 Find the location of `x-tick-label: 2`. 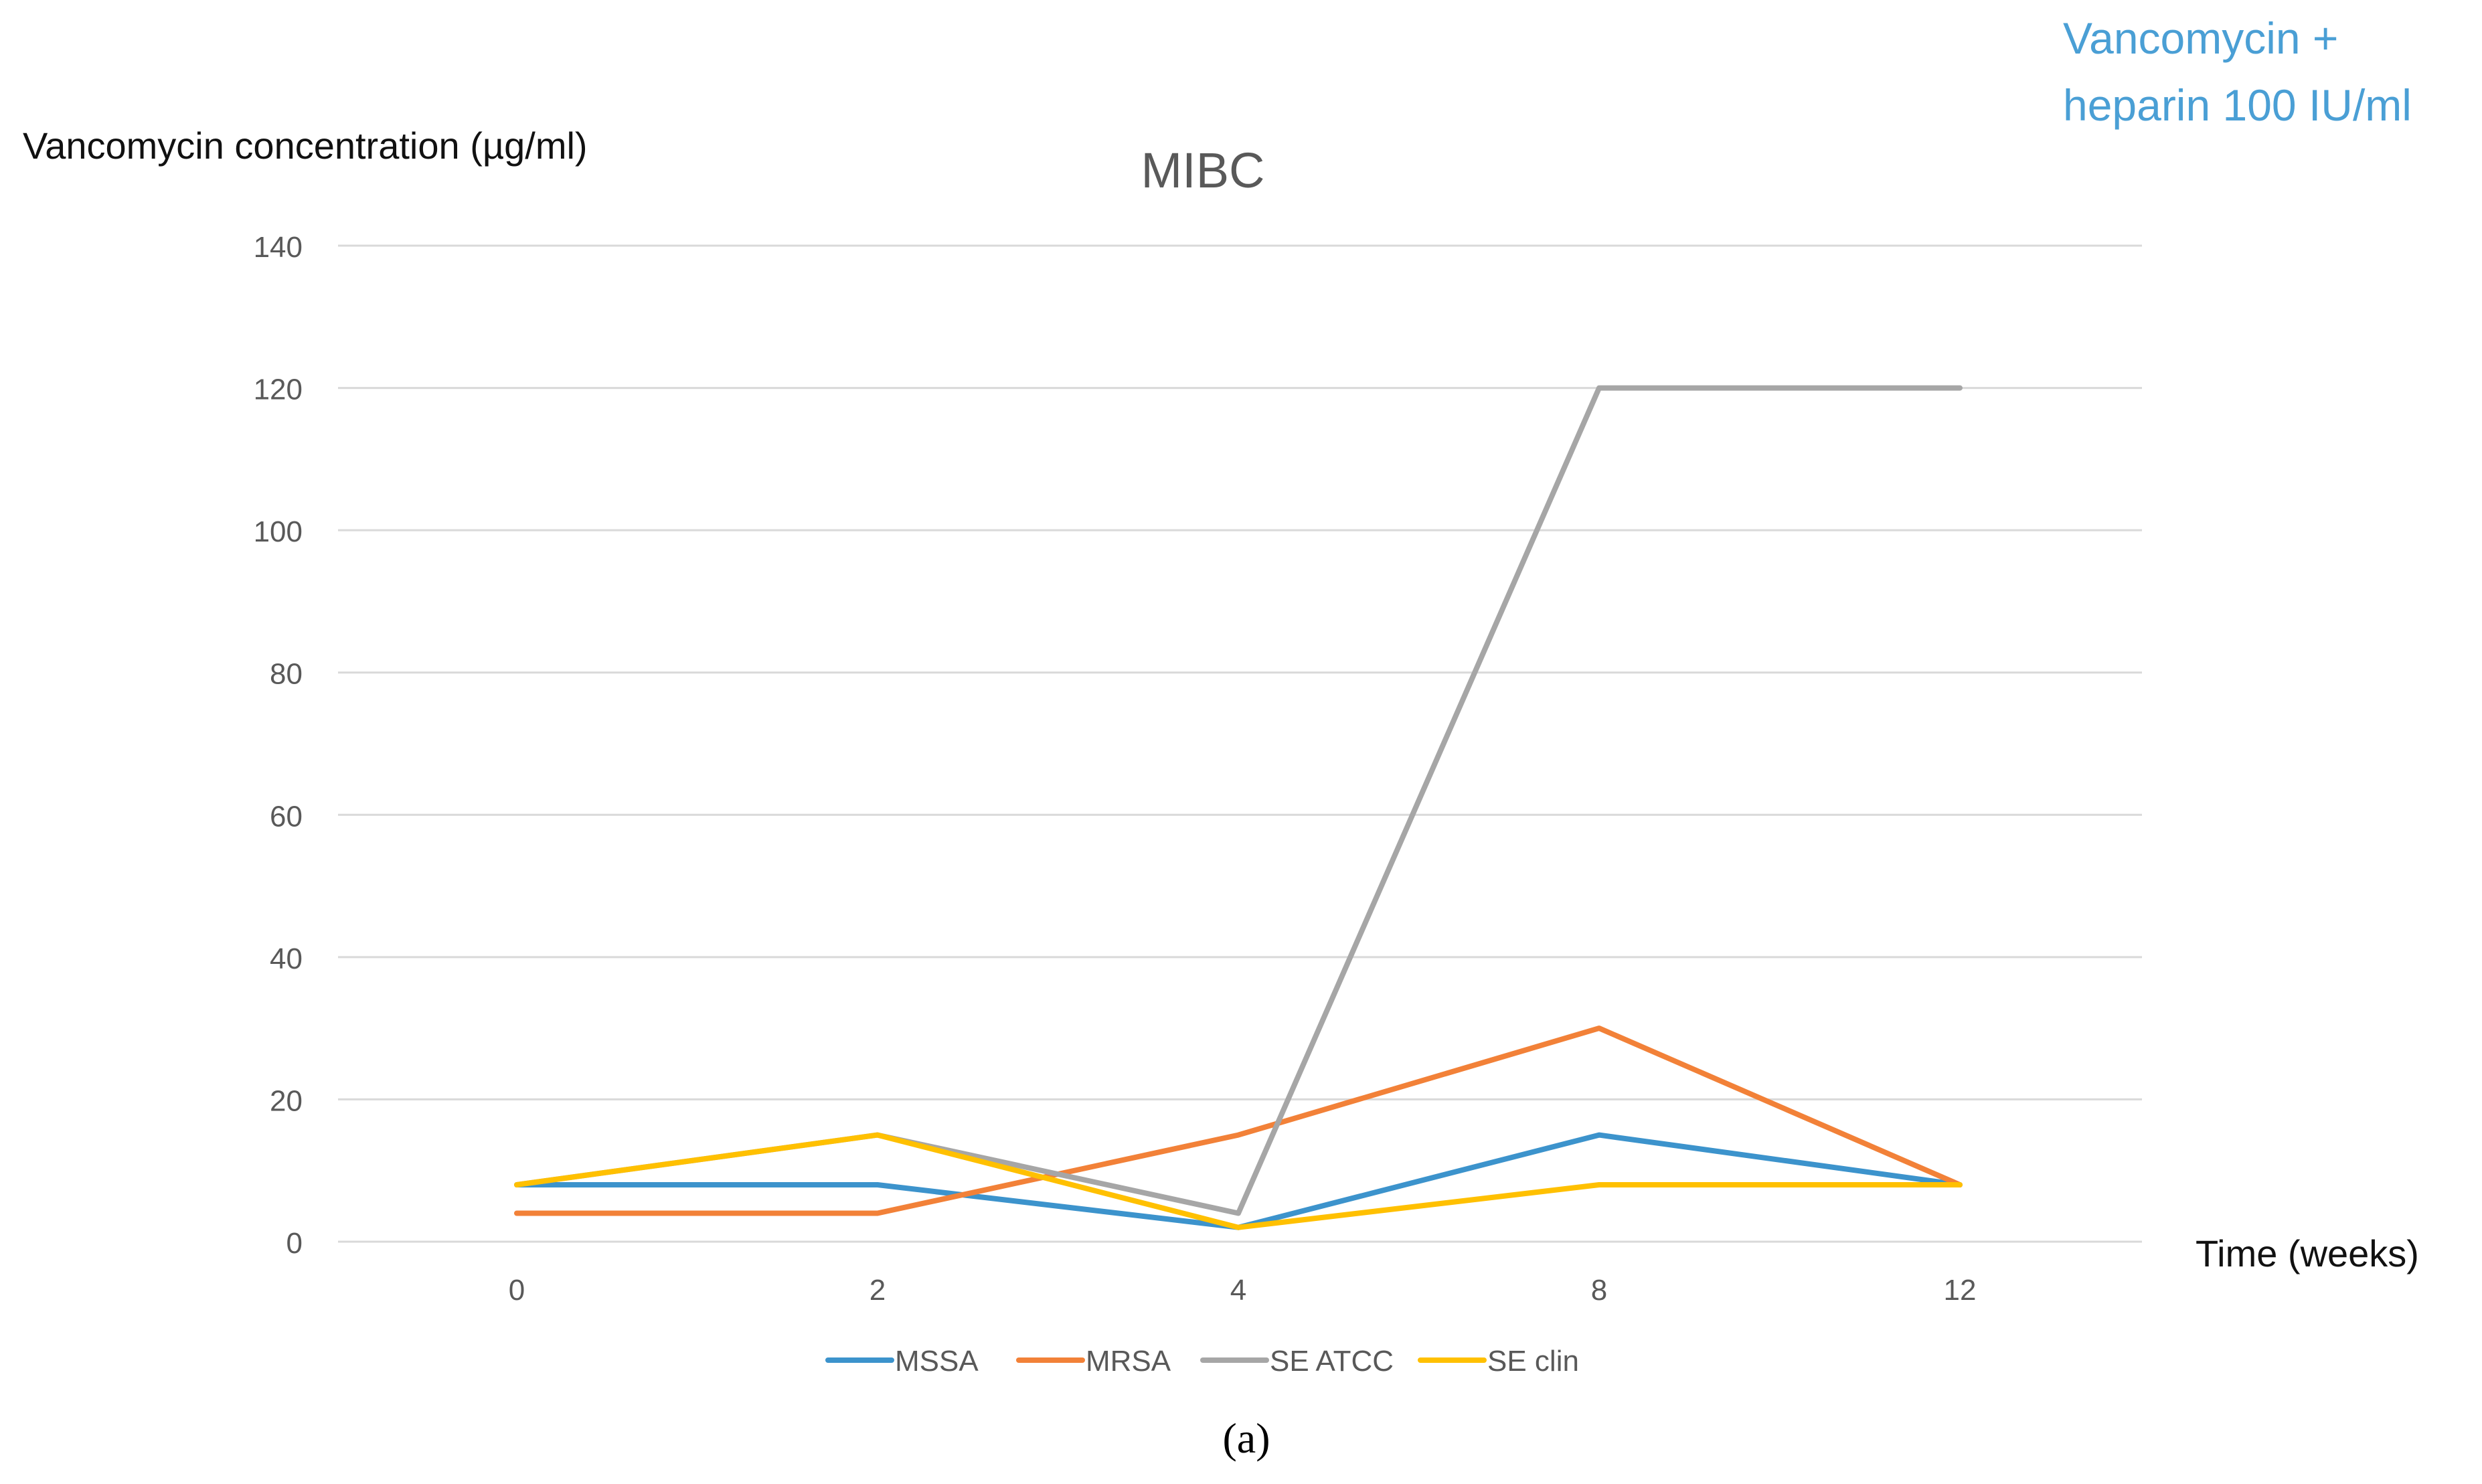

x-tick-label: 2 is located at coordinates (878, 1290).